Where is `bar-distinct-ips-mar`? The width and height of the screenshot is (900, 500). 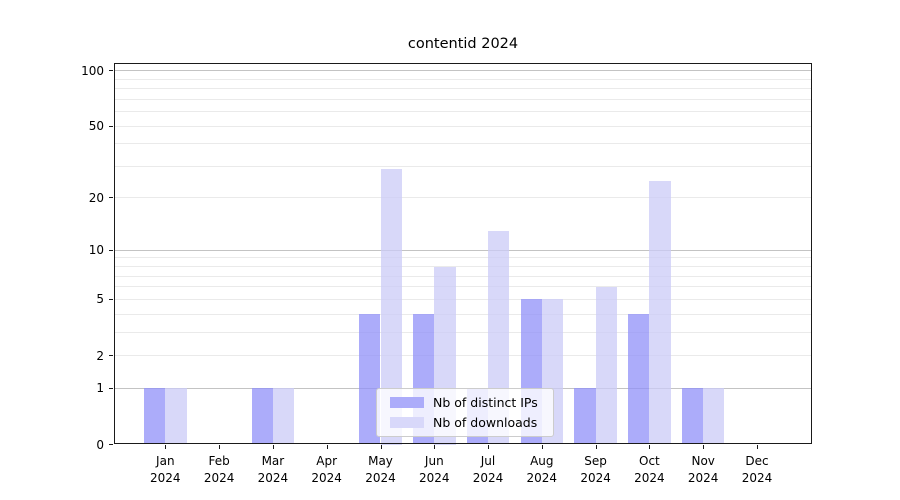 bar-distinct-ips-mar is located at coordinates (262, 416).